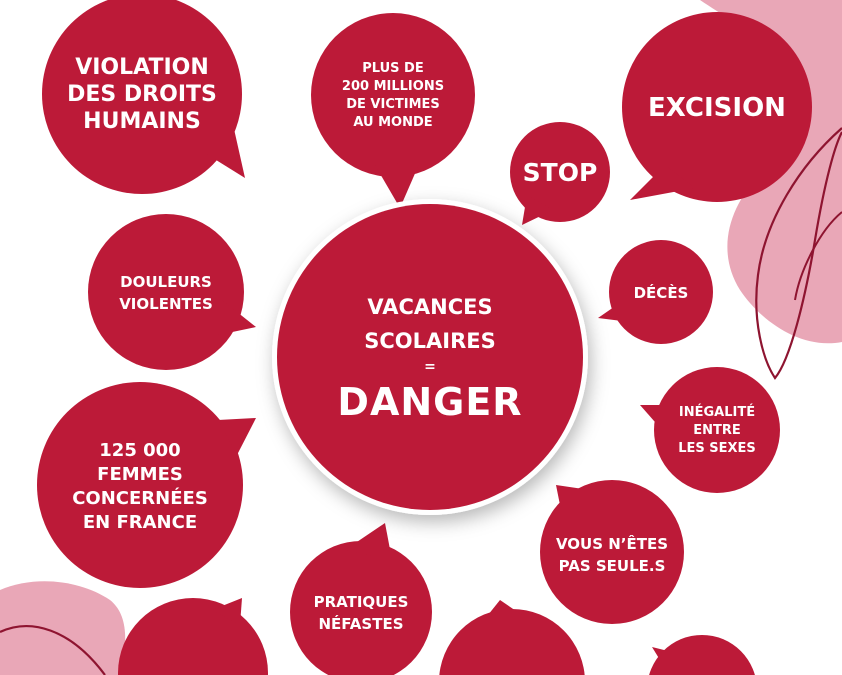 This screenshot has width=842, height=675. I want to click on pink-blob-bottom-left, so click(63, 628).